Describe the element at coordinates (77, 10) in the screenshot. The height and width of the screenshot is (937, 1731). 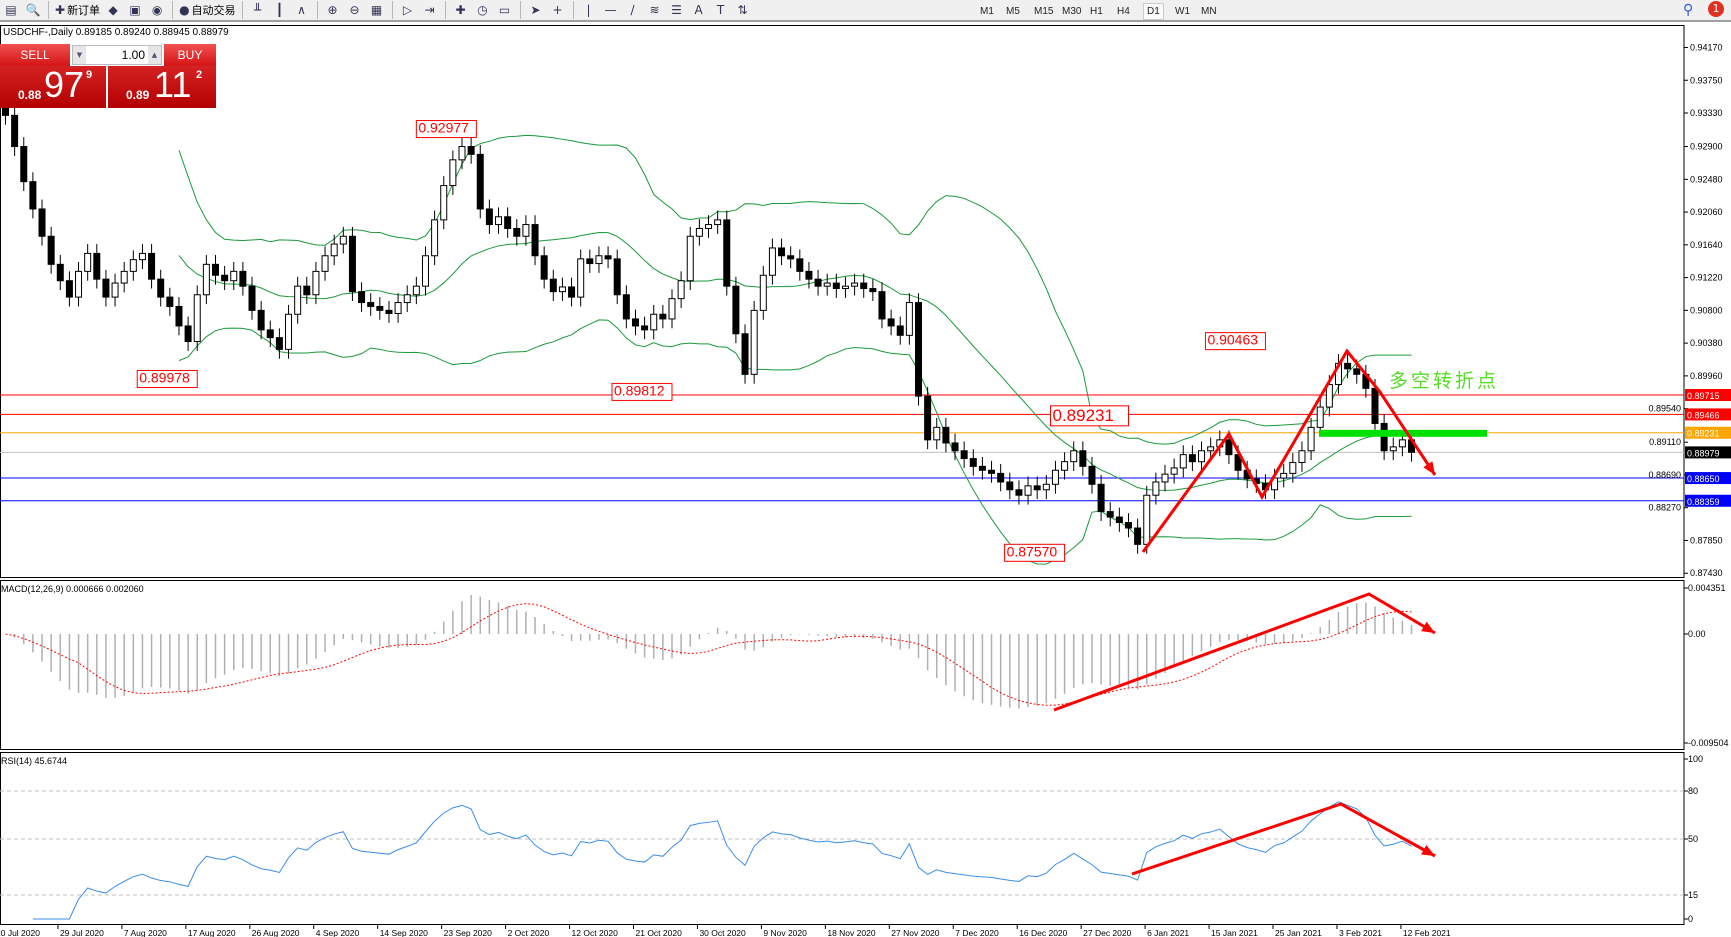
I see `new-order-button: ✚ 新订单` at that location.